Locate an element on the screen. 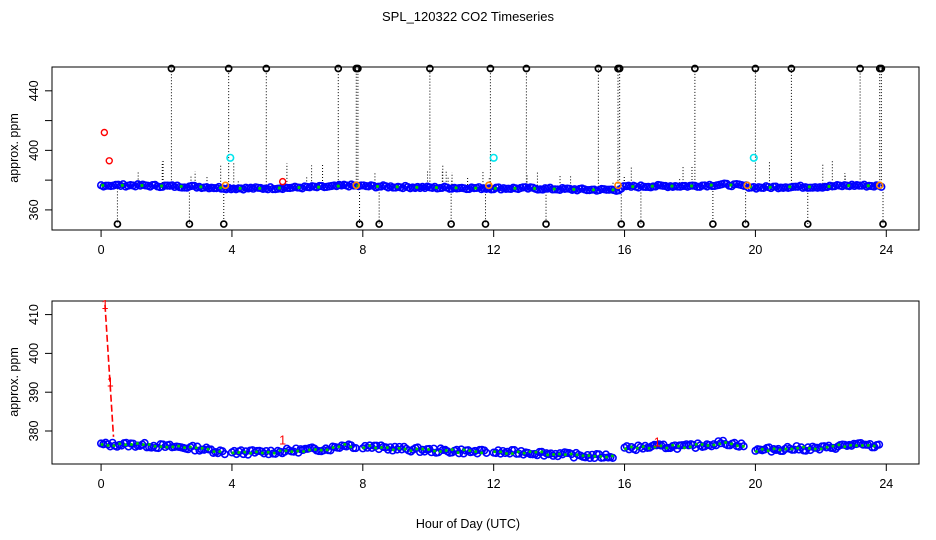 The width and height of the screenshot is (936, 540). x-tick-label: 24 is located at coordinates (886, 484).